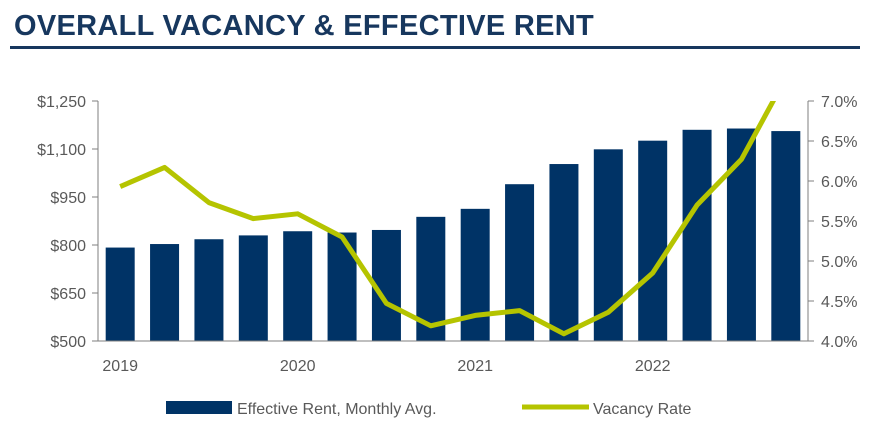  What do you see at coordinates (435, 47) in the screenshot?
I see `title-underline` at bounding box center [435, 47].